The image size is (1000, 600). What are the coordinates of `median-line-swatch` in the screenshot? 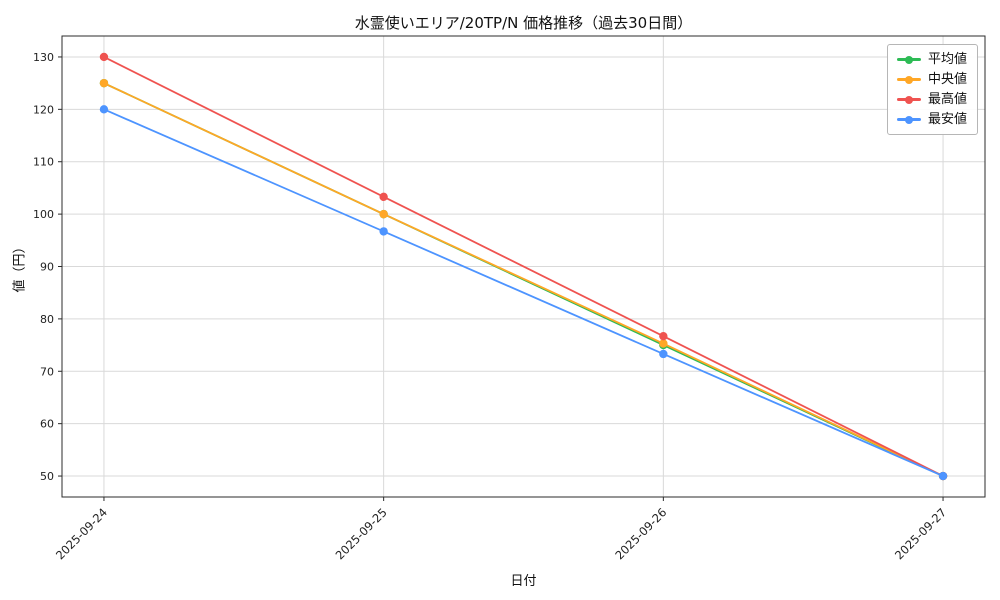 It's located at (908, 79).